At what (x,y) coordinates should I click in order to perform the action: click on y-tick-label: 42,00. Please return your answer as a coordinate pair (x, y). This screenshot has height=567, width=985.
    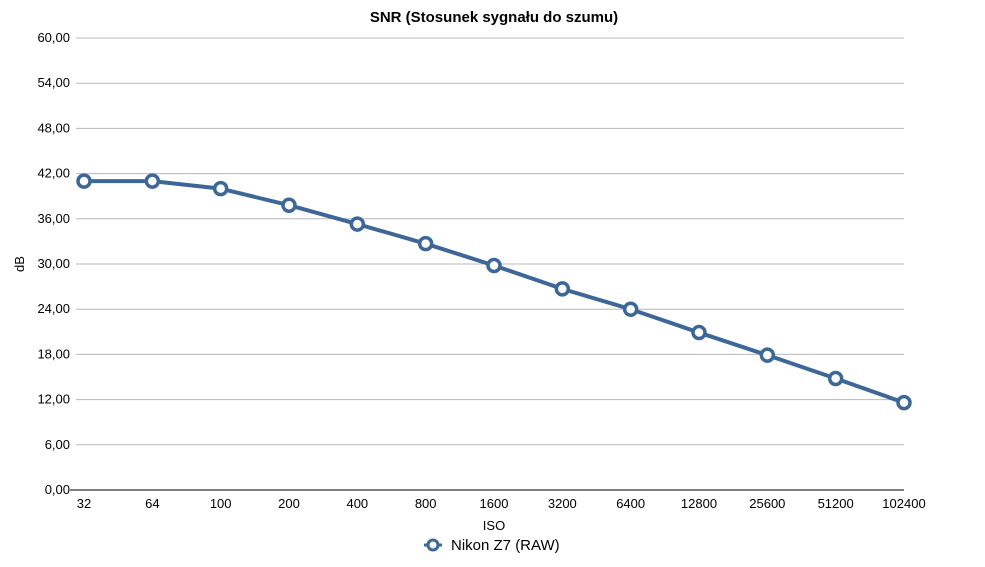
    Looking at the image, I should click on (53, 173).